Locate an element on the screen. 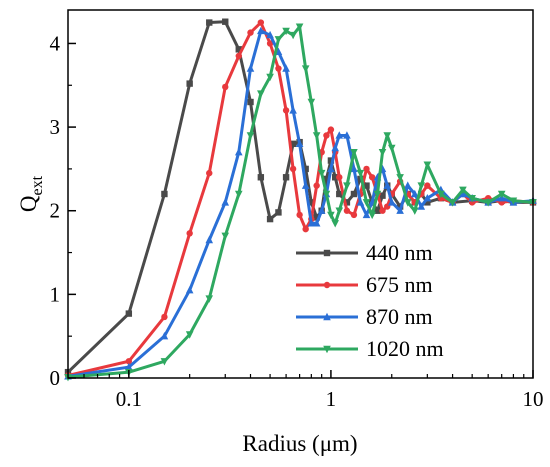 This screenshot has height=467, width=550. legend-item-0: 440 nm is located at coordinates (364, 252).